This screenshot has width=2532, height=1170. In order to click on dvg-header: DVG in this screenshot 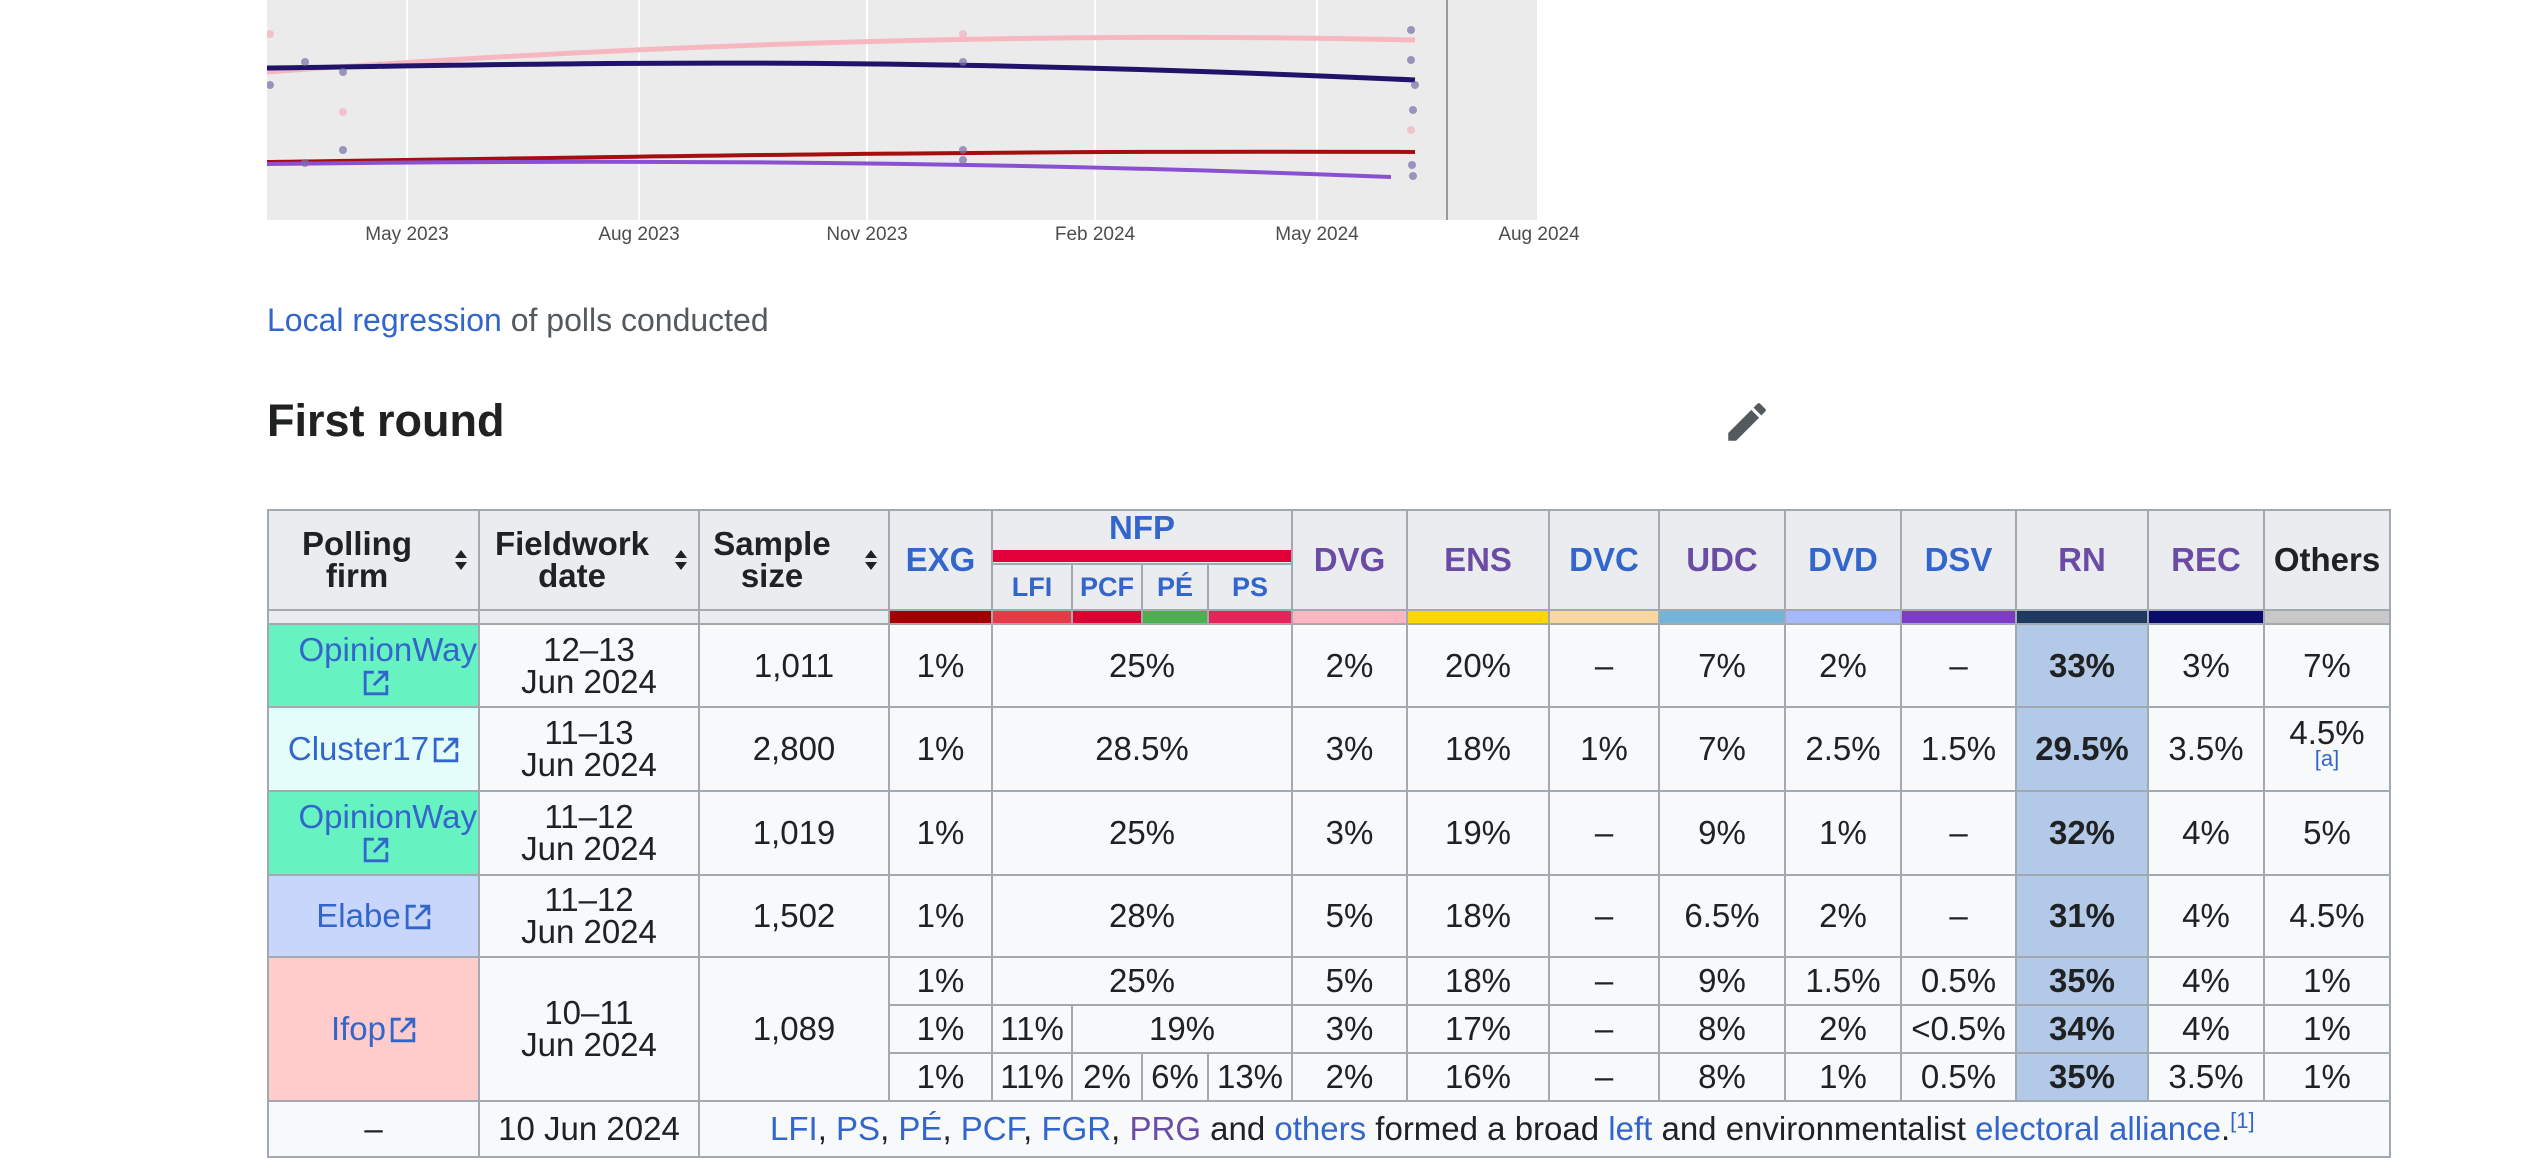, I will do `click(1349, 560)`.